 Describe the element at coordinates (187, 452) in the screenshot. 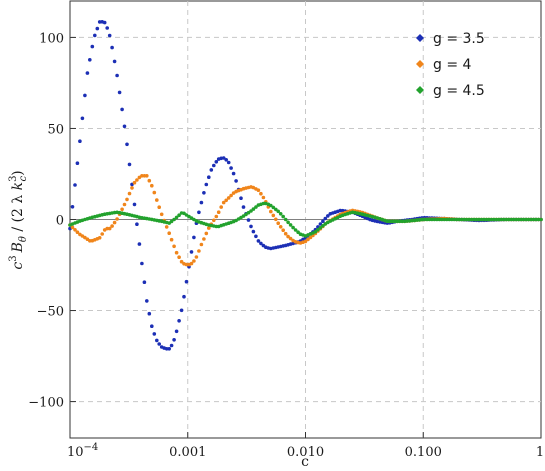

I see `x-tick-label: 0.001` at that location.